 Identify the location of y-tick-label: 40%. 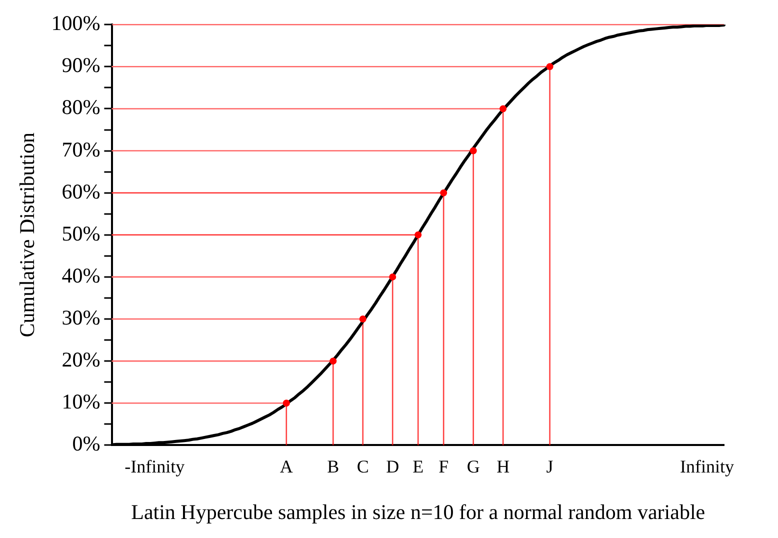
(81, 275).